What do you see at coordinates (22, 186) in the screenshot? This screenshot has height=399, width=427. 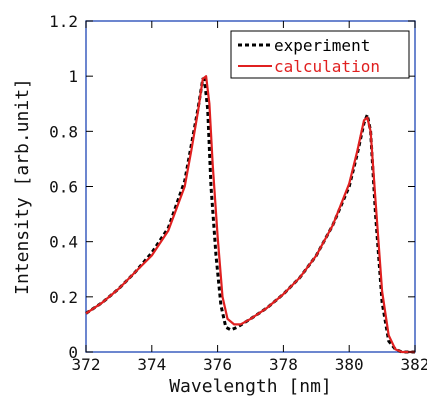 I see `y-axis-title: Intensity [arb.unit]` at bounding box center [22, 186].